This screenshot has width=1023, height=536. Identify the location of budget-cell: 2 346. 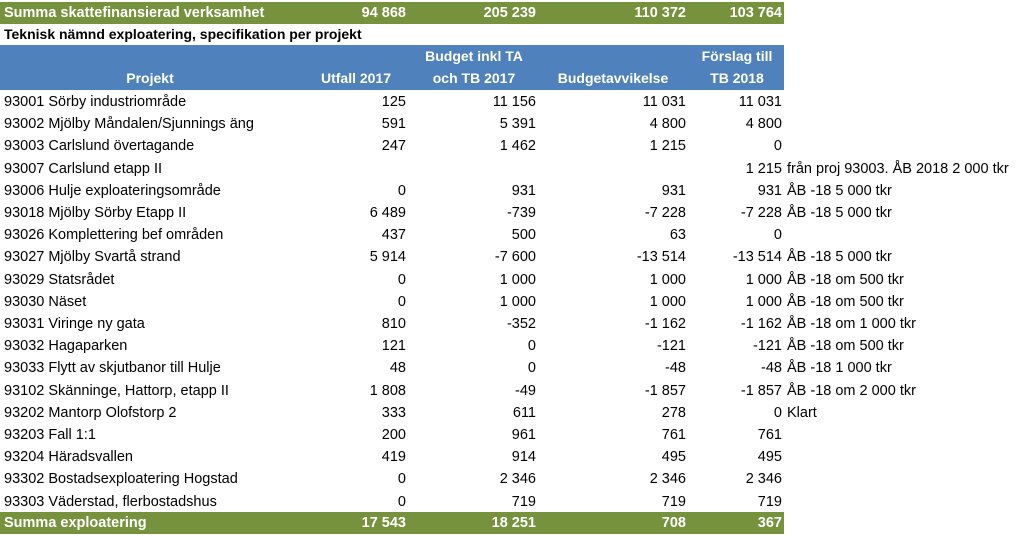
(517, 479).